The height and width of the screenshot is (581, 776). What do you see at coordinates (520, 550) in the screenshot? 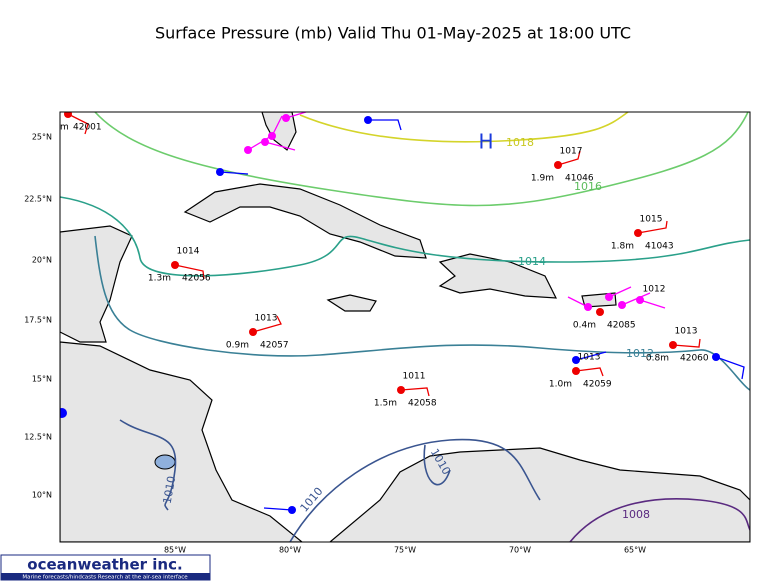
I see `lon-label: 70°W` at bounding box center [520, 550].